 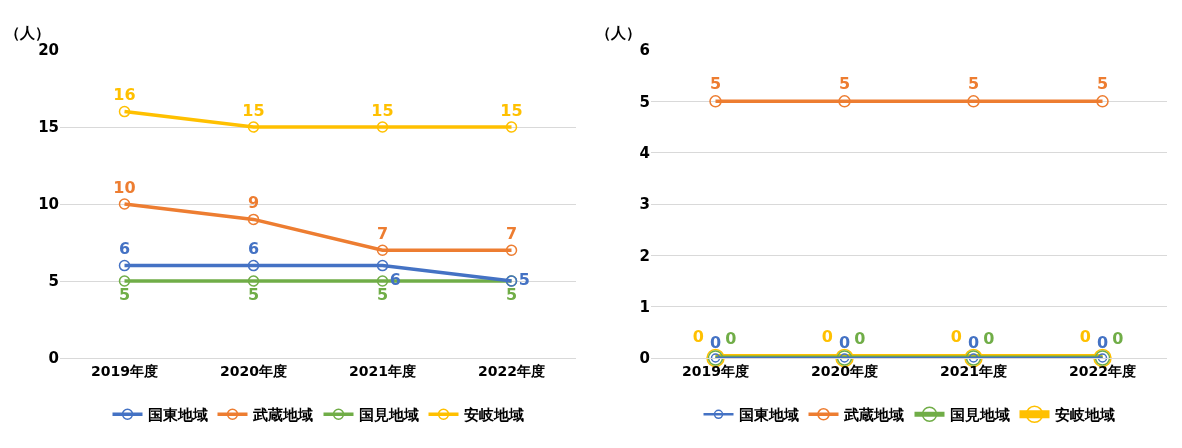 I want to click on data-label: 9, so click(x=253, y=203).